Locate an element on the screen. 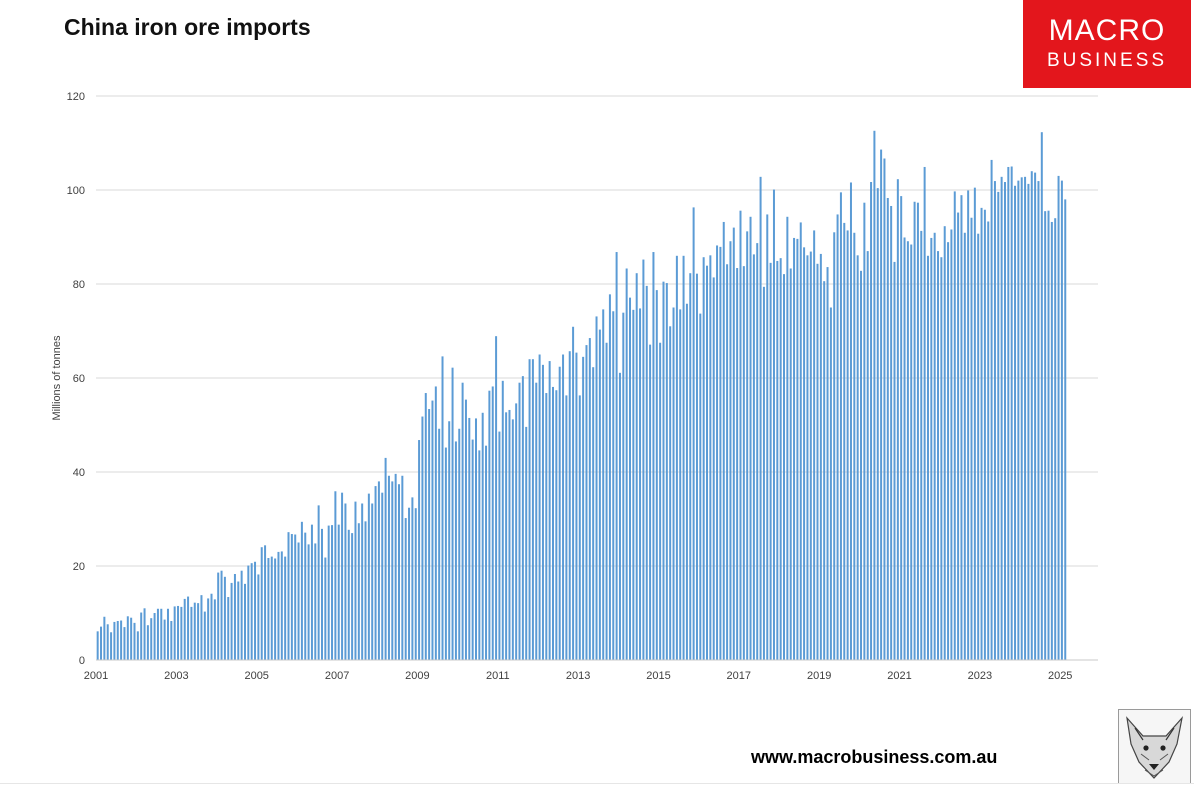 The height and width of the screenshot is (788, 1194). x-tick-label: 2007 is located at coordinates (337, 676).